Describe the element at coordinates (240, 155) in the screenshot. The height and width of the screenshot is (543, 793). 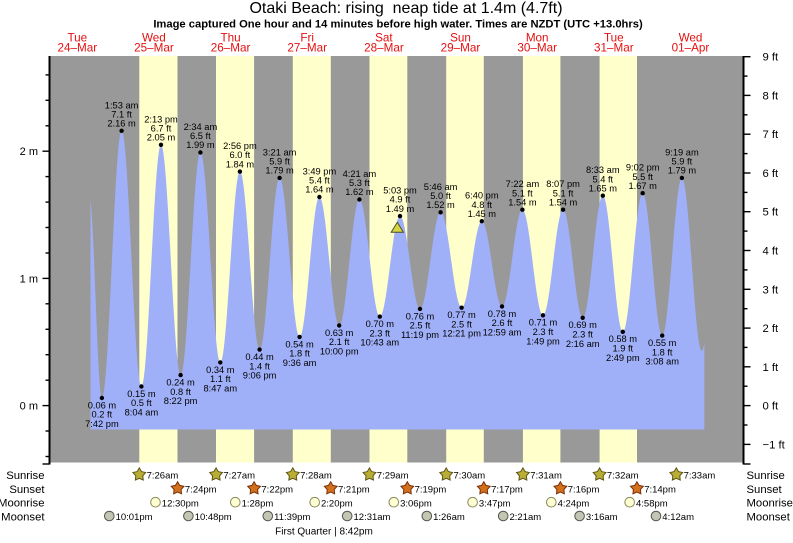
I see `svg-text: 6.0 ft` at that location.